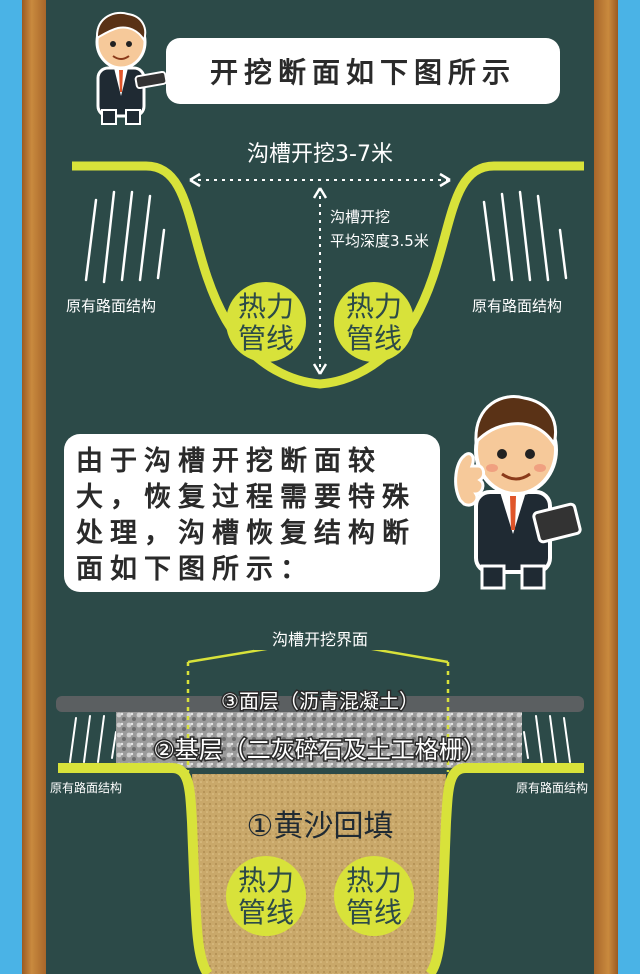  I want to click on cartoon-man-icon, so click(131, 68).